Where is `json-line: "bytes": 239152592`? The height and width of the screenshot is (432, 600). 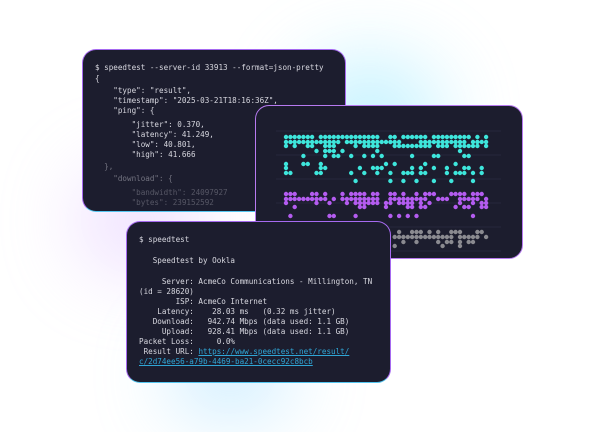
json-line: "bytes": 239152592 is located at coordinates (154, 202).